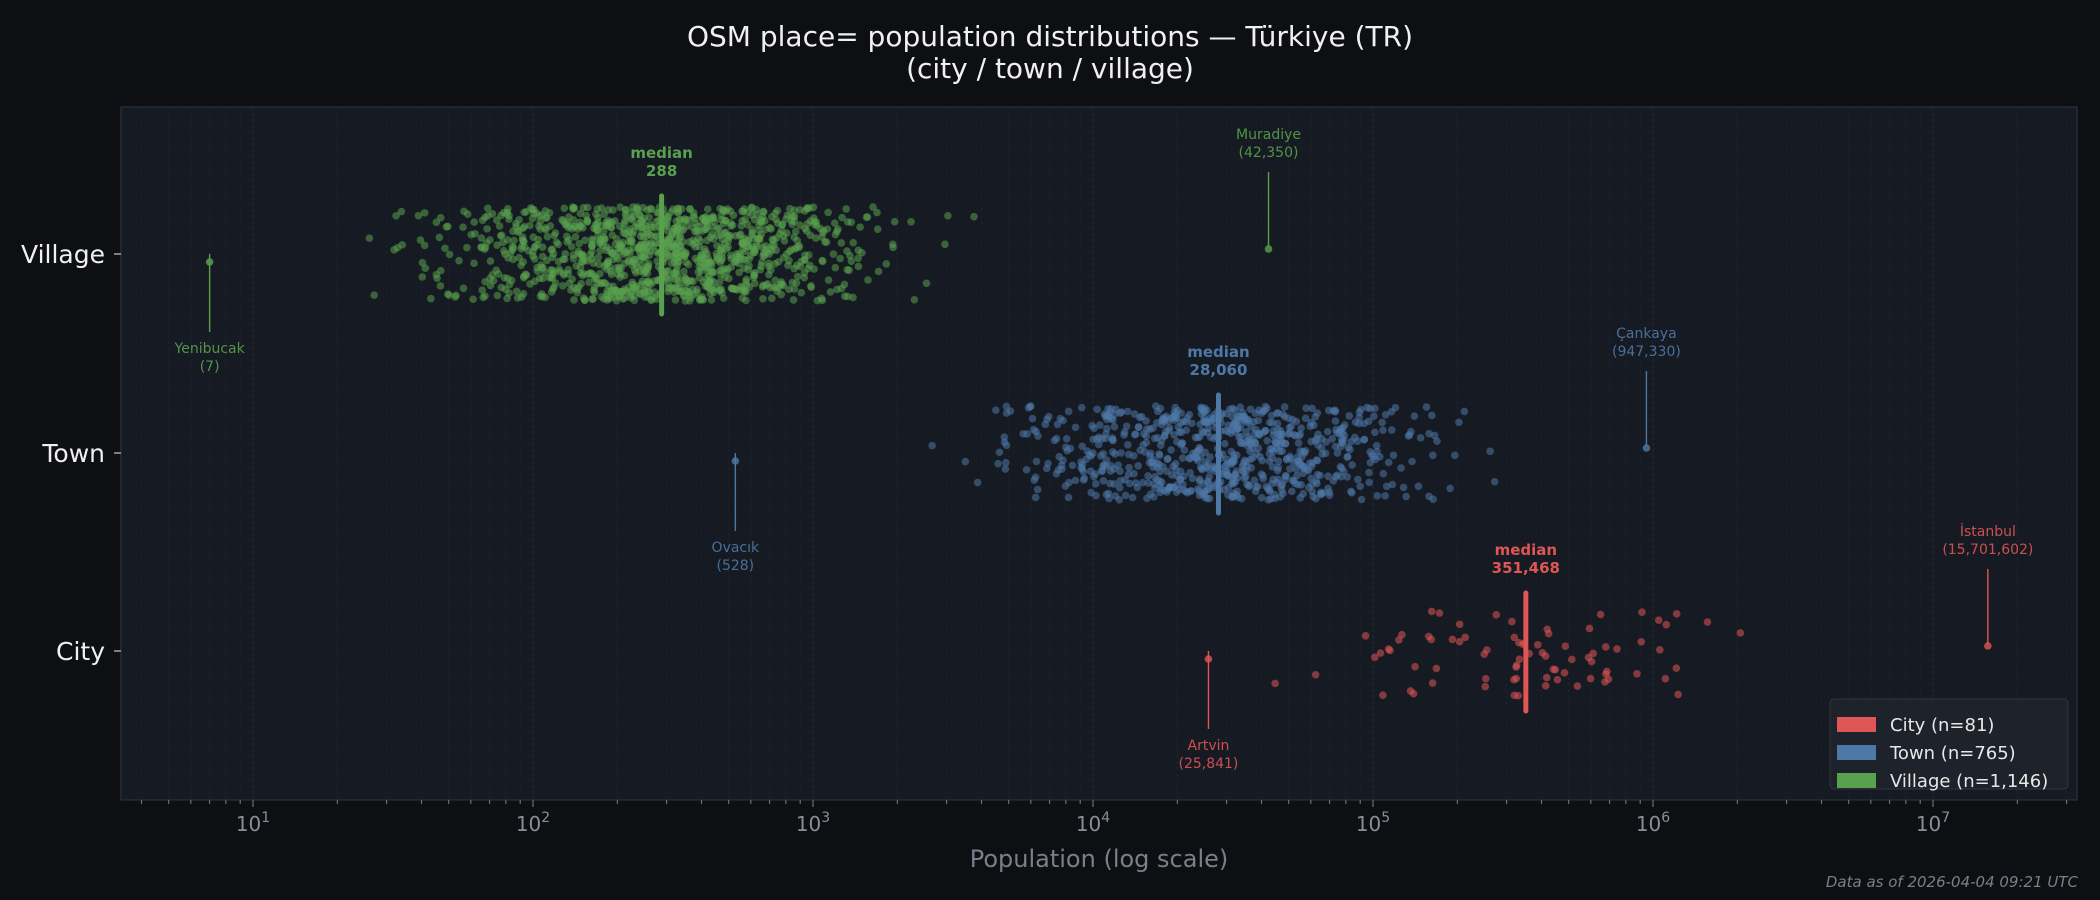  What do you see at coordinates (1526, 568) in the screenshot?
I see `median-value: 351,468` at bounding box center [1526, 568].